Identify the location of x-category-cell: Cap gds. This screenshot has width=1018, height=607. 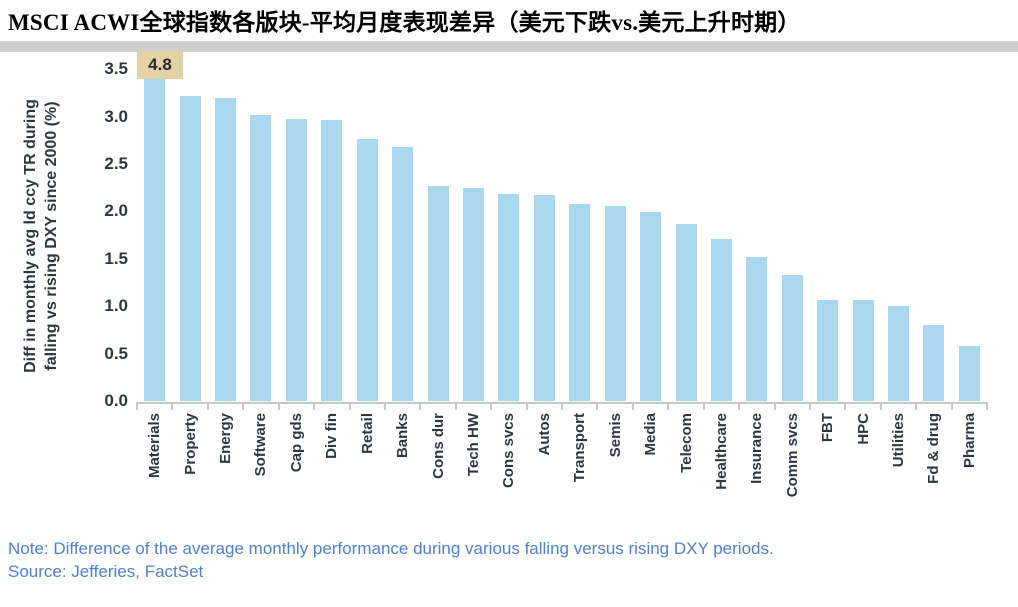
(296, 442).